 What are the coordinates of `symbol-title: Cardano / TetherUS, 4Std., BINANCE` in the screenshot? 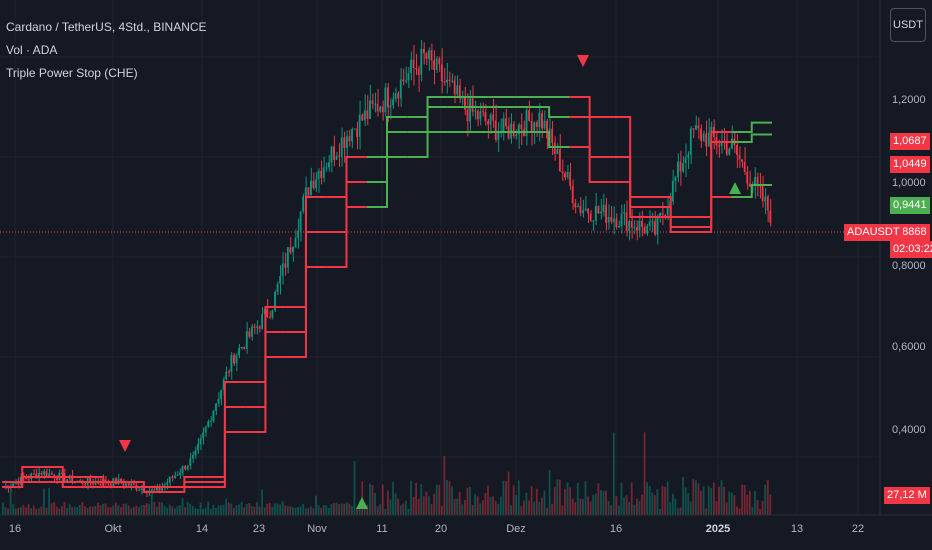 It's located at (106, 27).